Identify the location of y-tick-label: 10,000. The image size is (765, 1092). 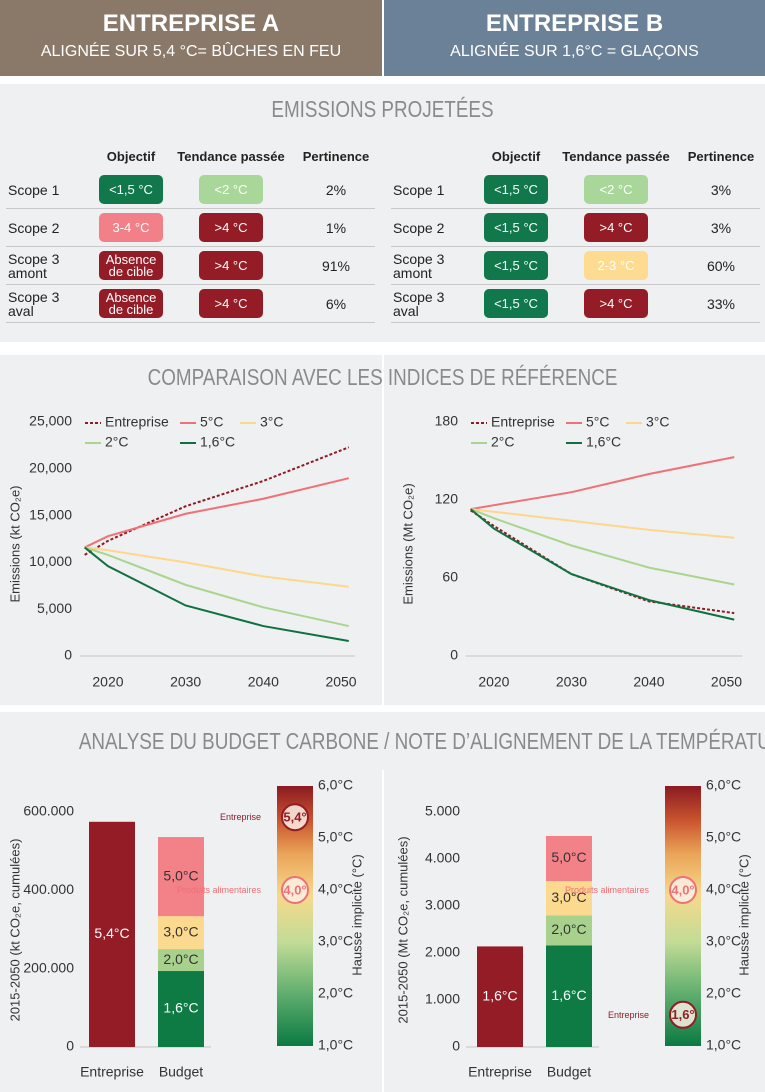
(50, 561).